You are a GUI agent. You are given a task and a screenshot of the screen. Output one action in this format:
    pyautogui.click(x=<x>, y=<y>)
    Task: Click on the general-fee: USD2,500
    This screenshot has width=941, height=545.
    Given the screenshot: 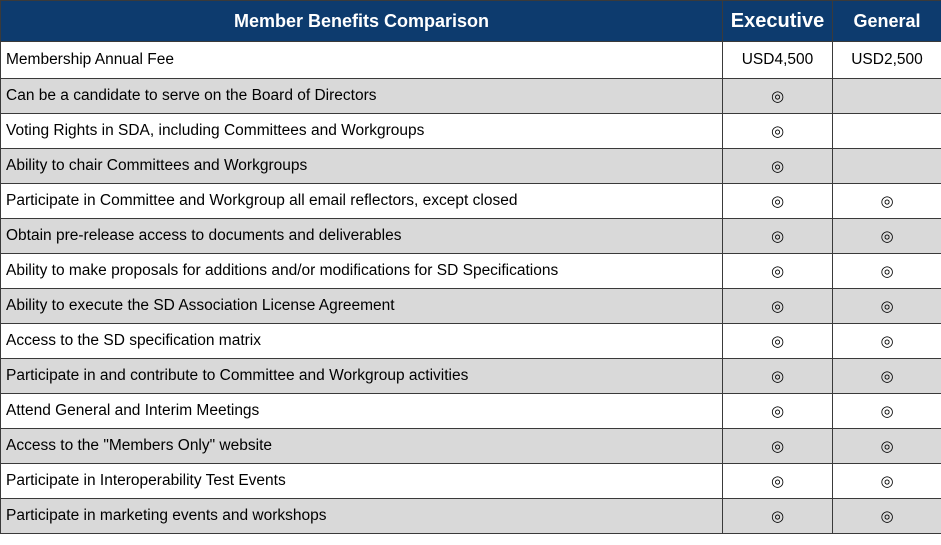 What is the action you would take?
    pyautogui.click(x=886, y=60)
    